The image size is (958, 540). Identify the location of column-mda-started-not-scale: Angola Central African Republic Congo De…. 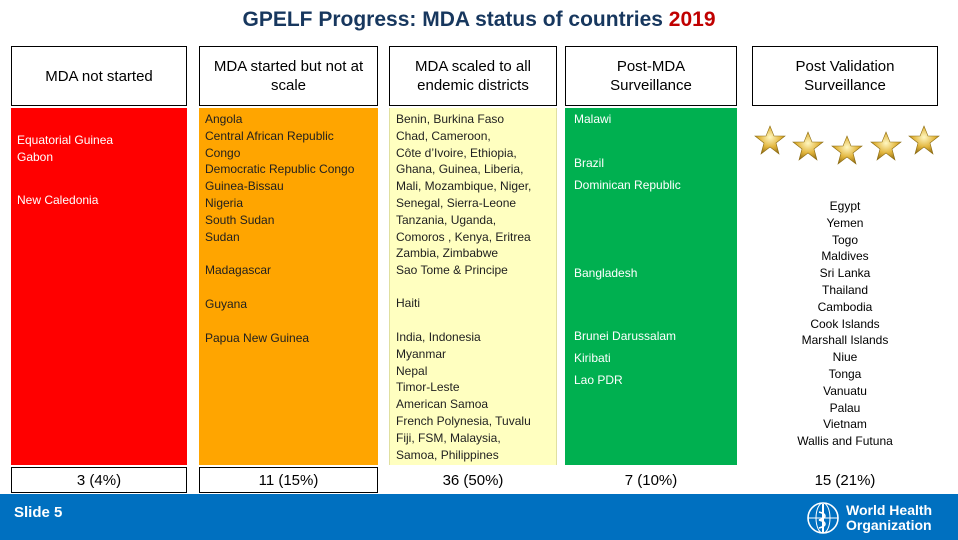
(288, 286).